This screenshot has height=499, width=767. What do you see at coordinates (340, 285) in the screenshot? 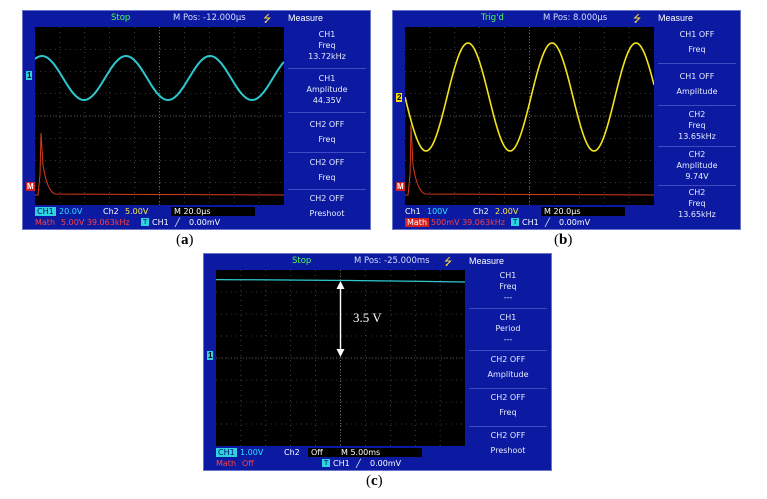
I see `arrow-up-head` at bounding box center [340, 285].